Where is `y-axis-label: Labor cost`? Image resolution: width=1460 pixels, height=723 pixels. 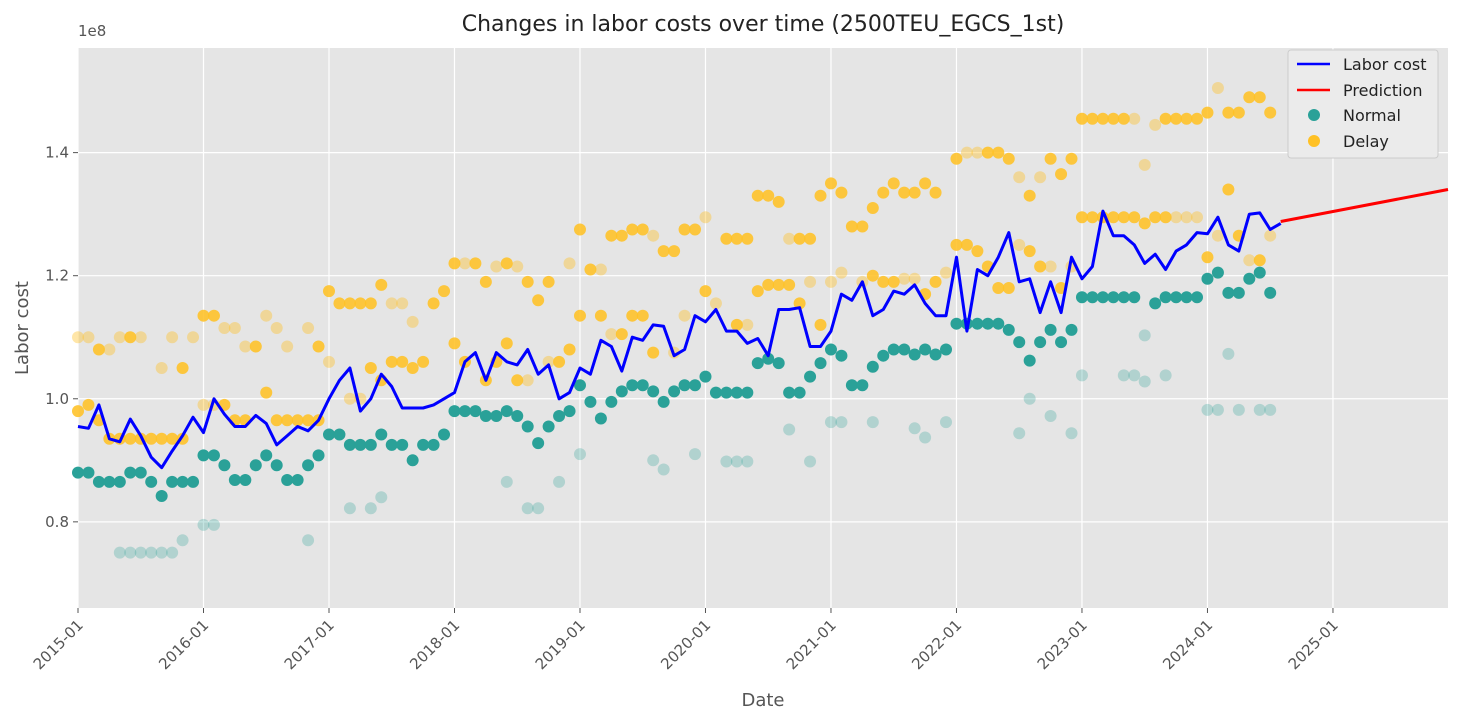 y-axis-label: Labor cost is located at coordinates (22, 328).